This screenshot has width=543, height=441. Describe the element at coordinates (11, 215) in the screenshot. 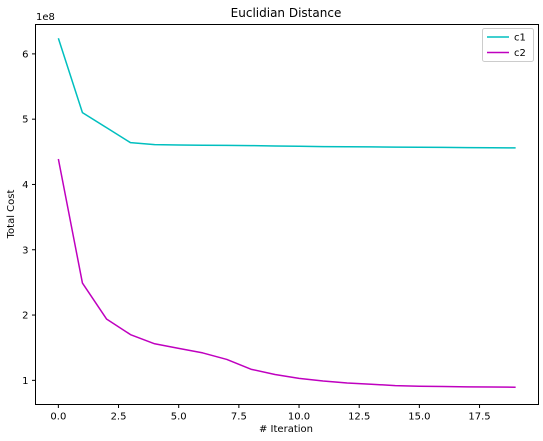

I see `y-axis-label: Total Cost` at that location.